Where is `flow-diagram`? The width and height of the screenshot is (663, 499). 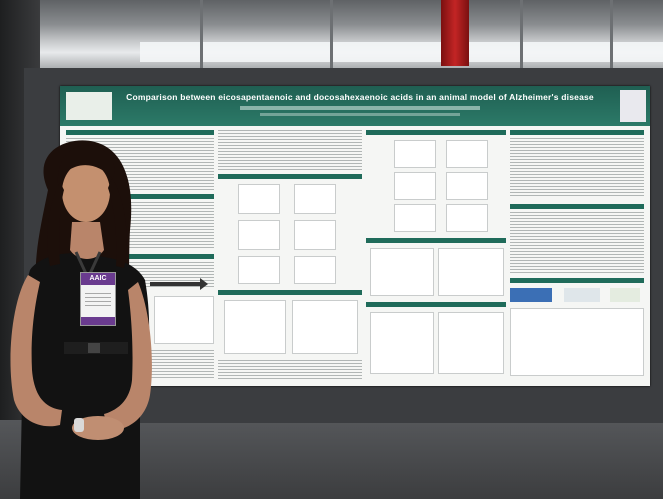 flow-diagram is located at coordinates (577, 342).